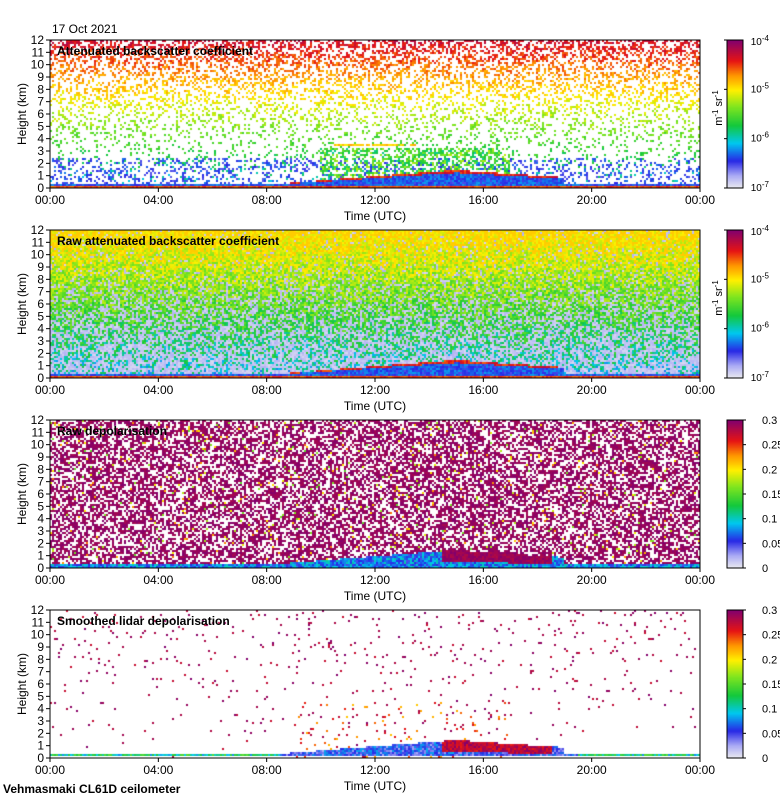  I want to click on date-label: 17 Oct 2021, so click(85, 29).